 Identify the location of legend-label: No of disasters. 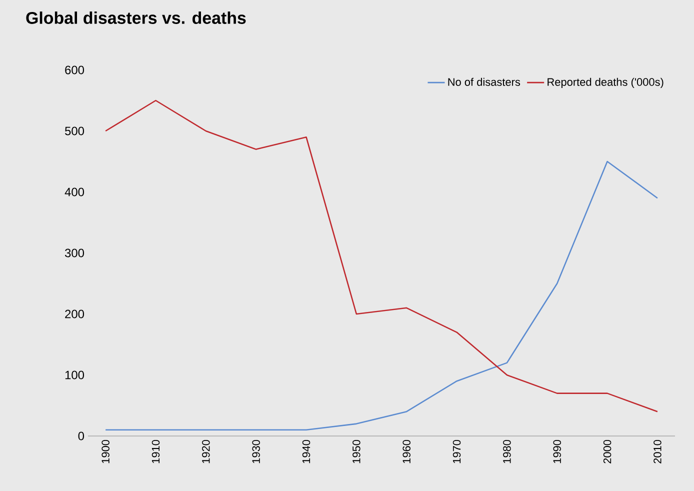
(484, 82).